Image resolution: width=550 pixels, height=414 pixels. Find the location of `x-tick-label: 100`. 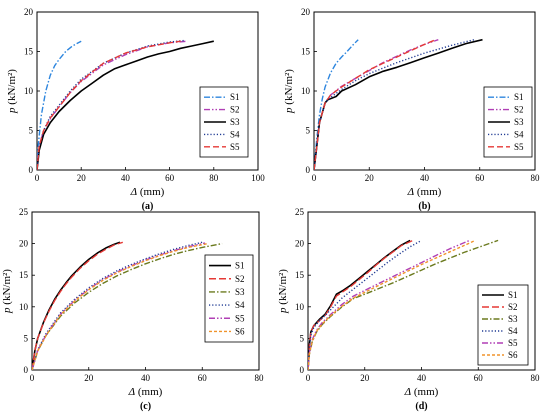

x-tick-label: 100 is located at coordinates (258, 178).